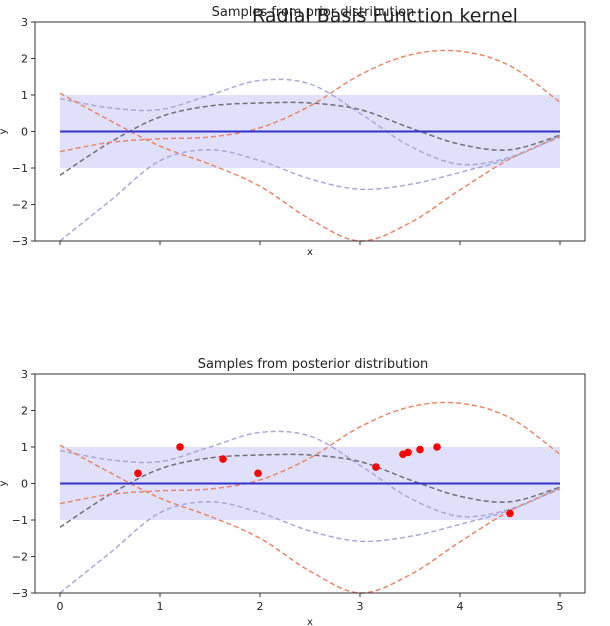 The height and width of the screenshot is (626, 610). What do you see at coordinates (360, 606) in the screenshot?
I see `x-tick-label: 3` at bounding box center [360, 606].